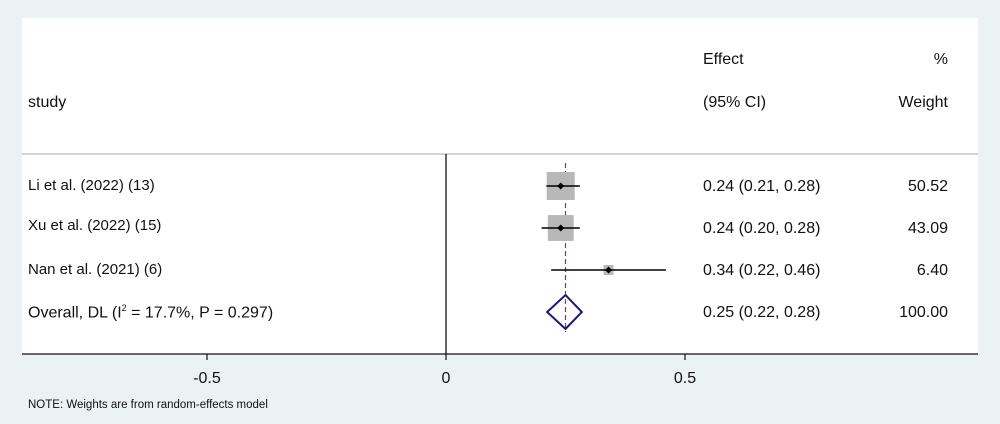  I want to click on overall-label-sup: 2, so click(124, 308).